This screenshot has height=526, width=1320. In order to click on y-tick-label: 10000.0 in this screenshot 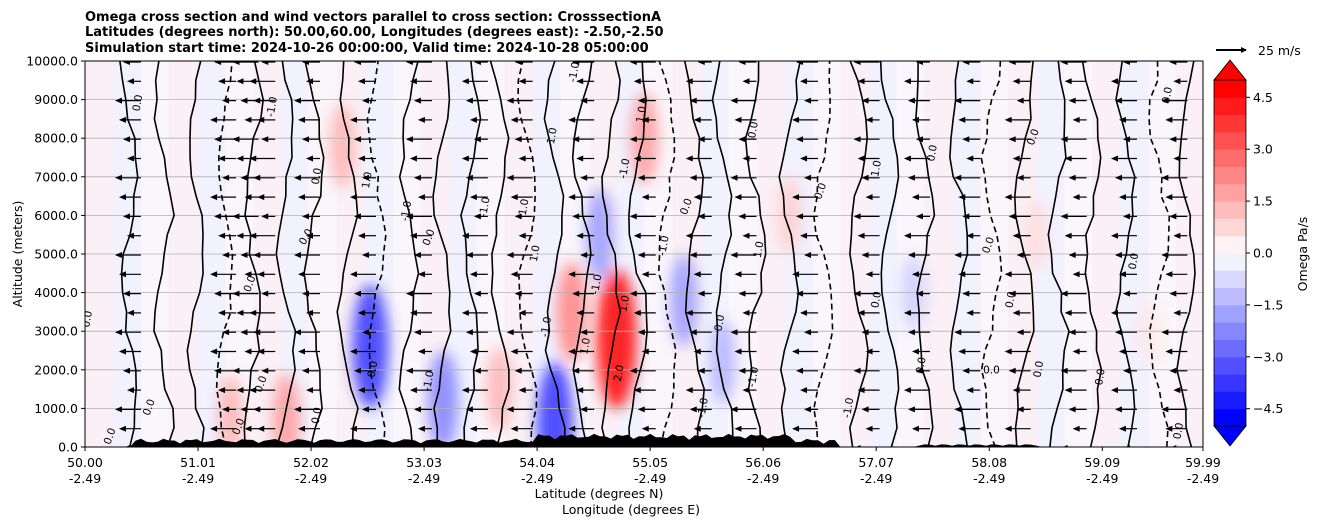, I will do `click(52, 61)`.